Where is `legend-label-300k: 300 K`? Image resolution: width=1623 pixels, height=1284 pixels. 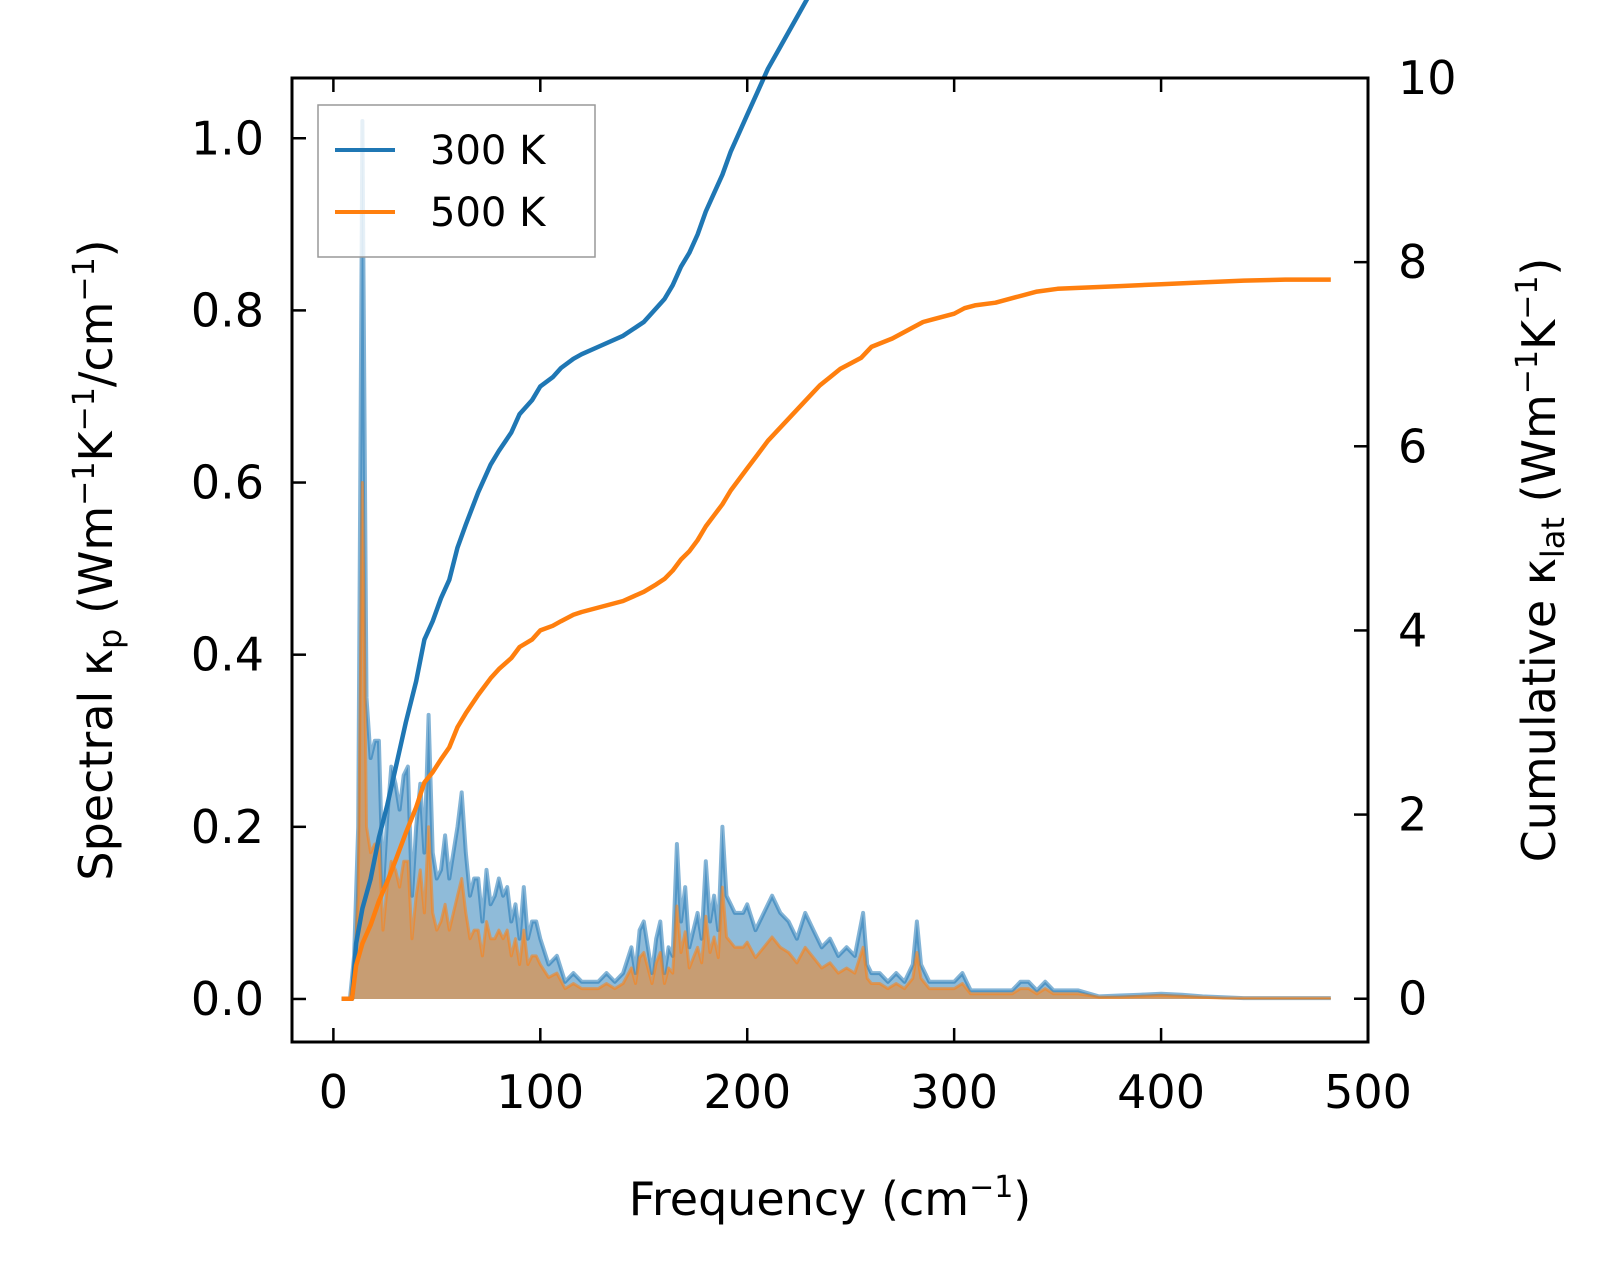
legend-label-300k: 300 K is located at coordinates (488, 151).